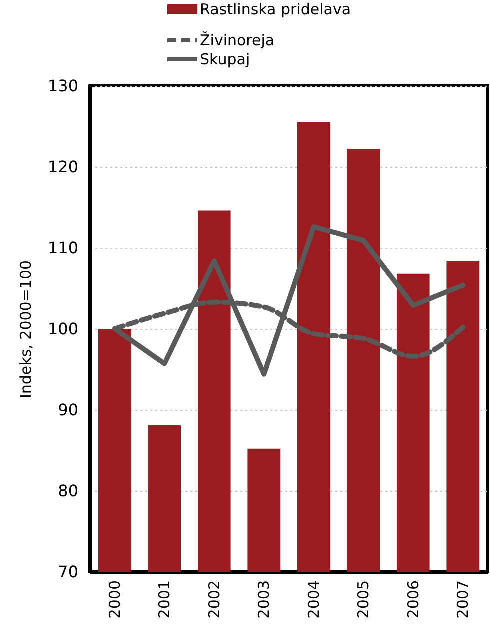 The height and width of the screenshot is (626, 490). What do you see at coordinates (165, 599) in the screenshot?
I see `x-tick-label: 2001` at bounding box center [165, 599].